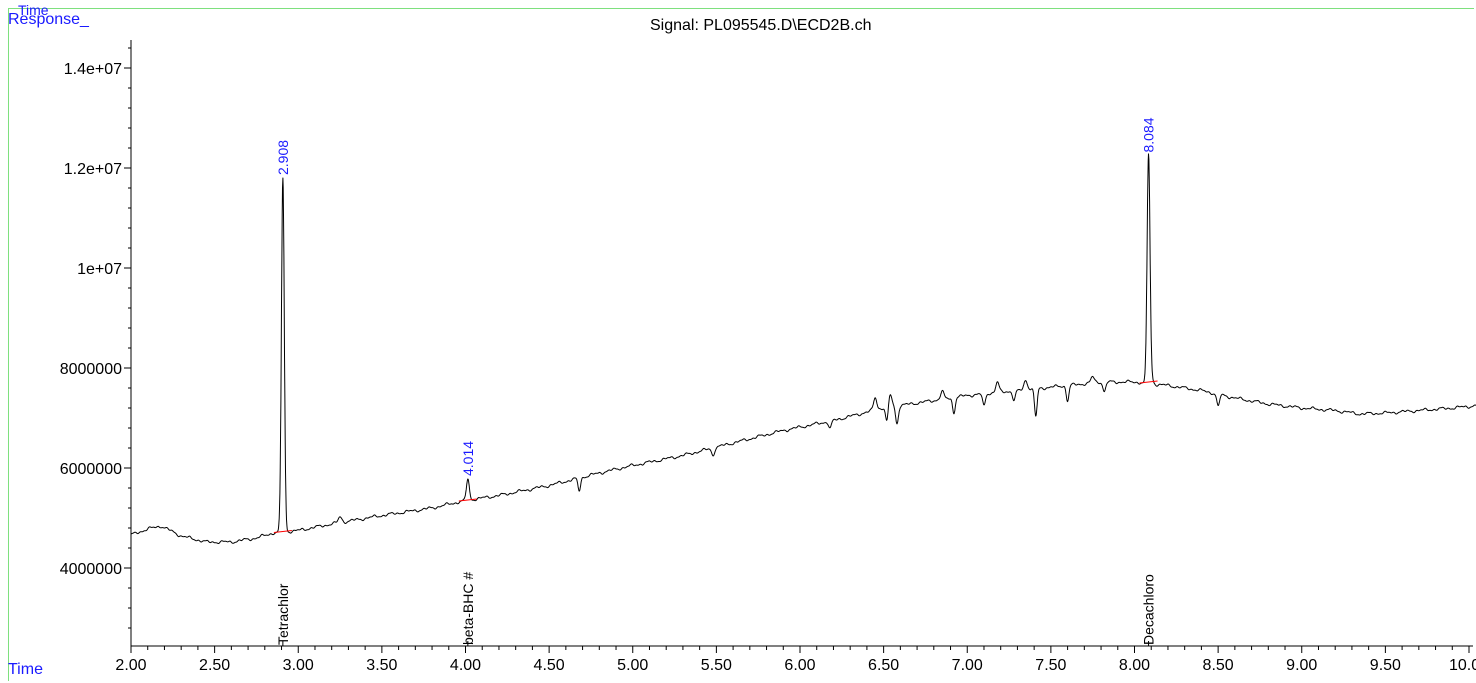 The height and width of the screenshot is (683, 1476). Describe the element at coordinates (33, 10) in the screenshot. I see `top-time-label: Time` at that location.